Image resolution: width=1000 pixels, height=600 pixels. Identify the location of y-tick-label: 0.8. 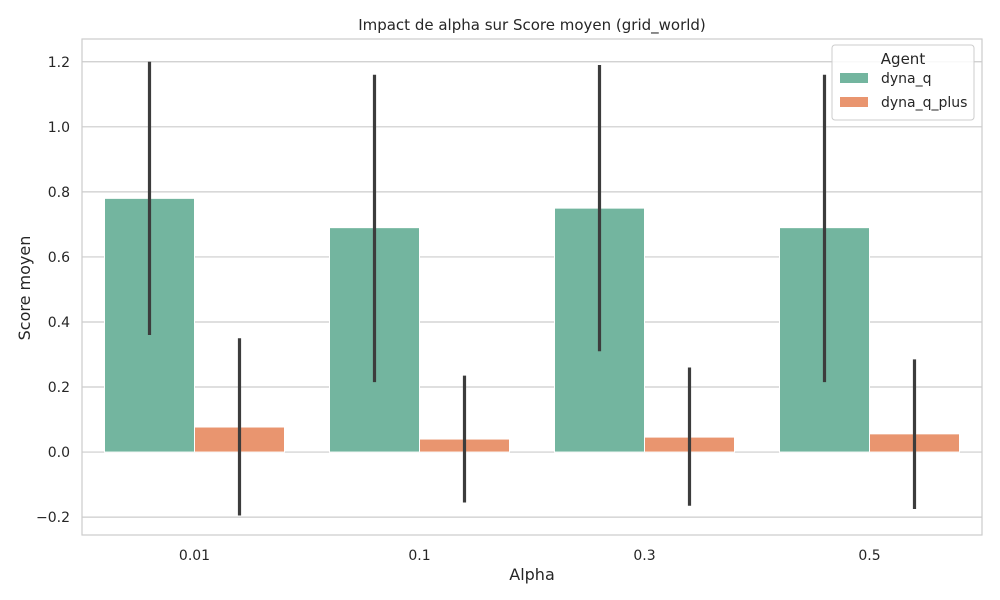
(59, 193).